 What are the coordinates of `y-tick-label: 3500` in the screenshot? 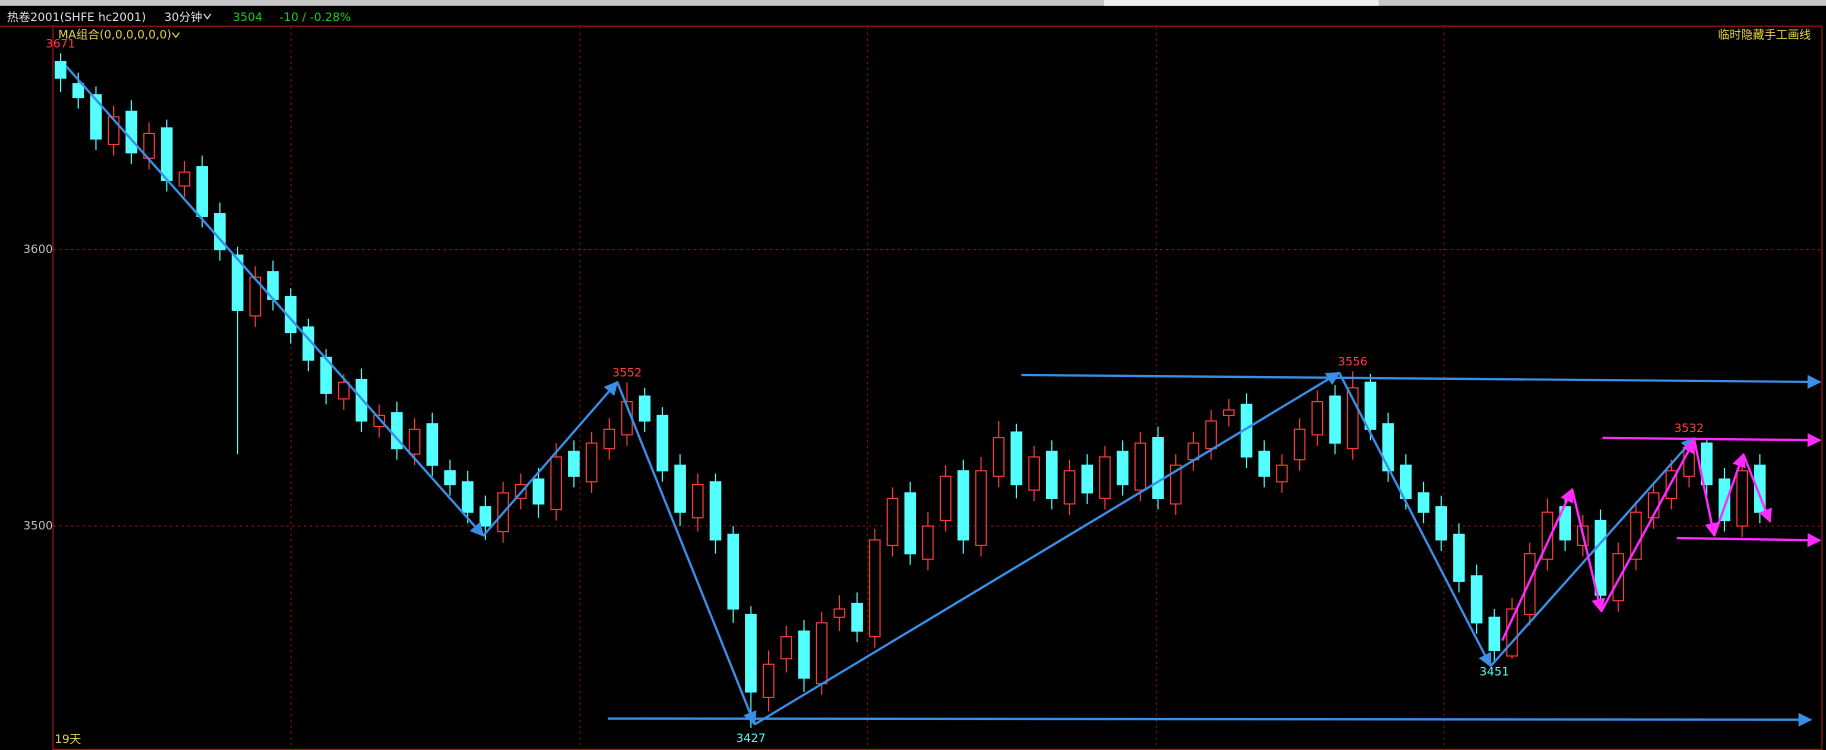 It's located at (38, 526).